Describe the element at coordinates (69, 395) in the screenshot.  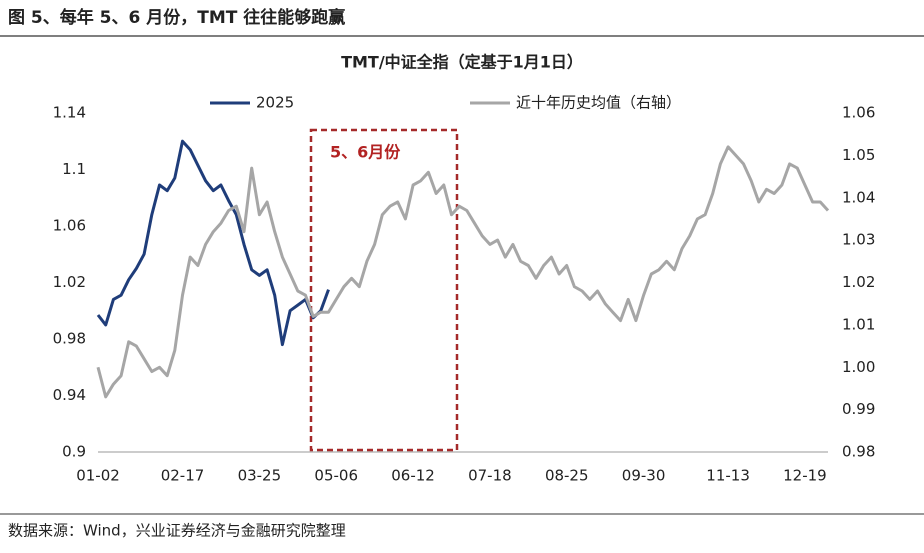
I see `y-tick-label: 0.94` at that location.